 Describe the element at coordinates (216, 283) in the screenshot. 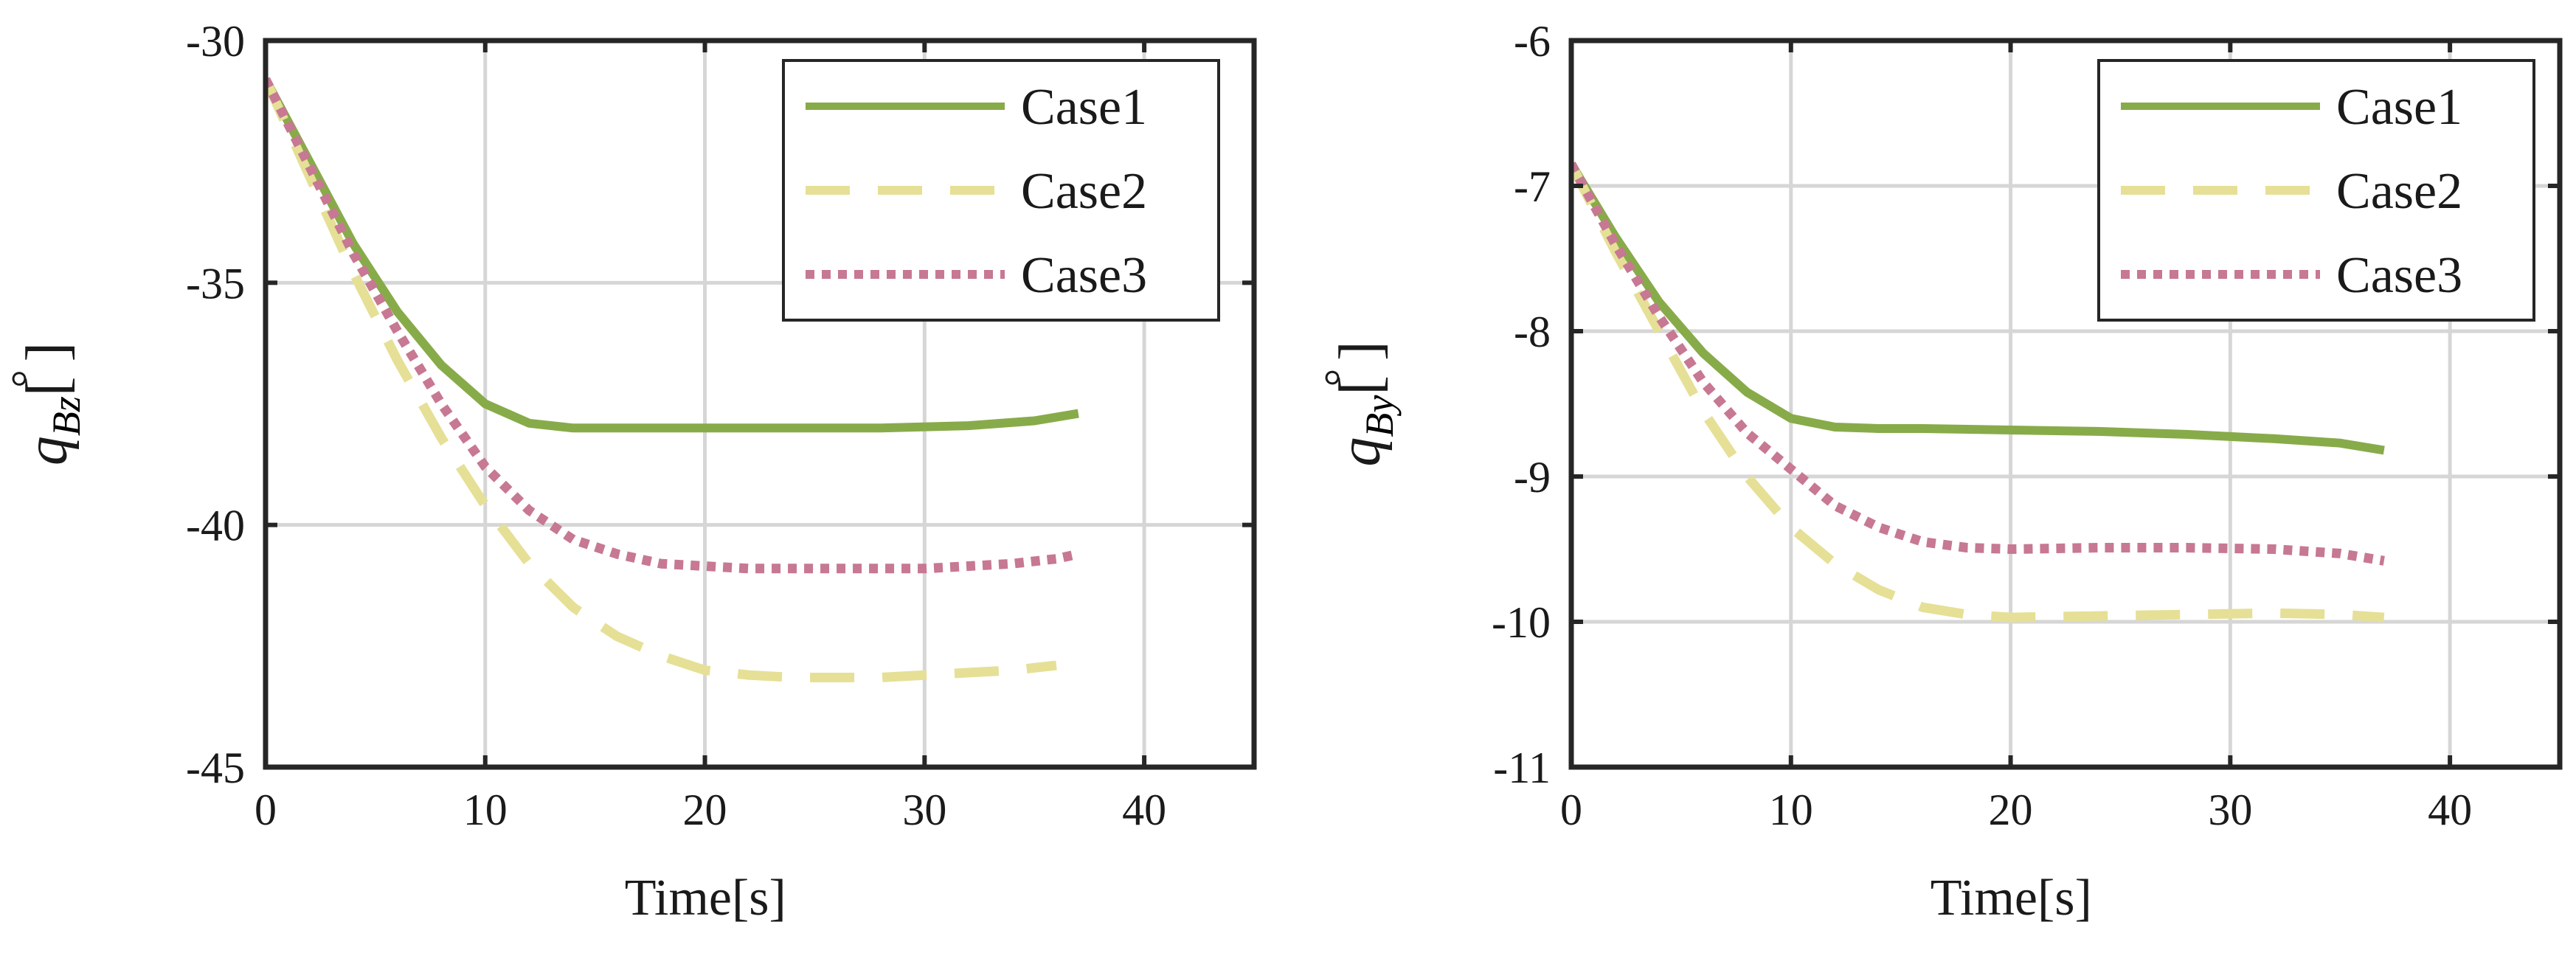

I see `y-tick-label: -35` at that location.